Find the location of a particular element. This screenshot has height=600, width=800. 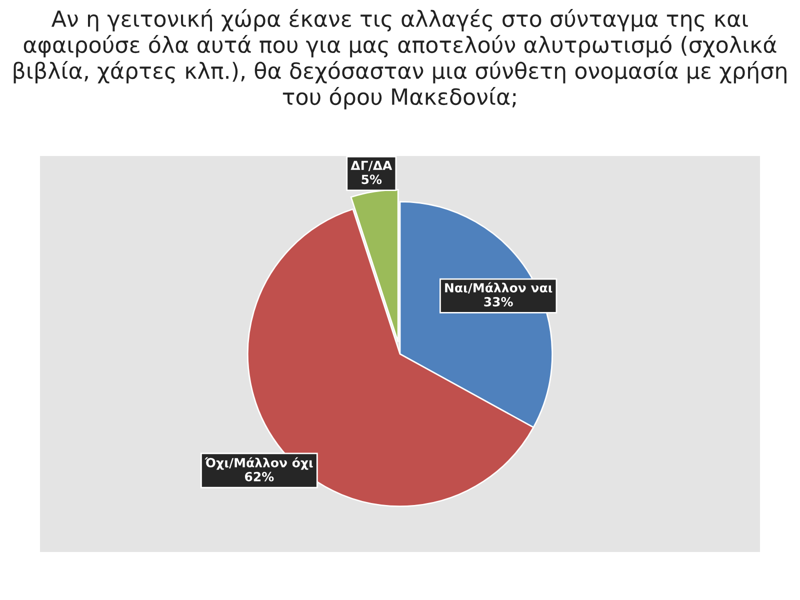

data-label: 33% is located at coordinates (498, 301).